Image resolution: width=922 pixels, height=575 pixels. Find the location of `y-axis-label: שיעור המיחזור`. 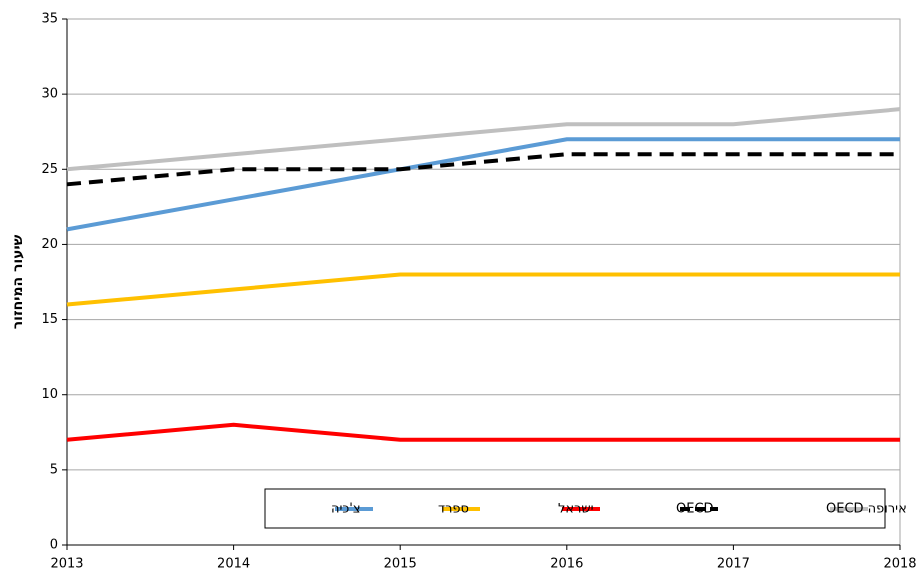

y-axis-label: שיעור המיחזור is located at coordinates (18, 281).